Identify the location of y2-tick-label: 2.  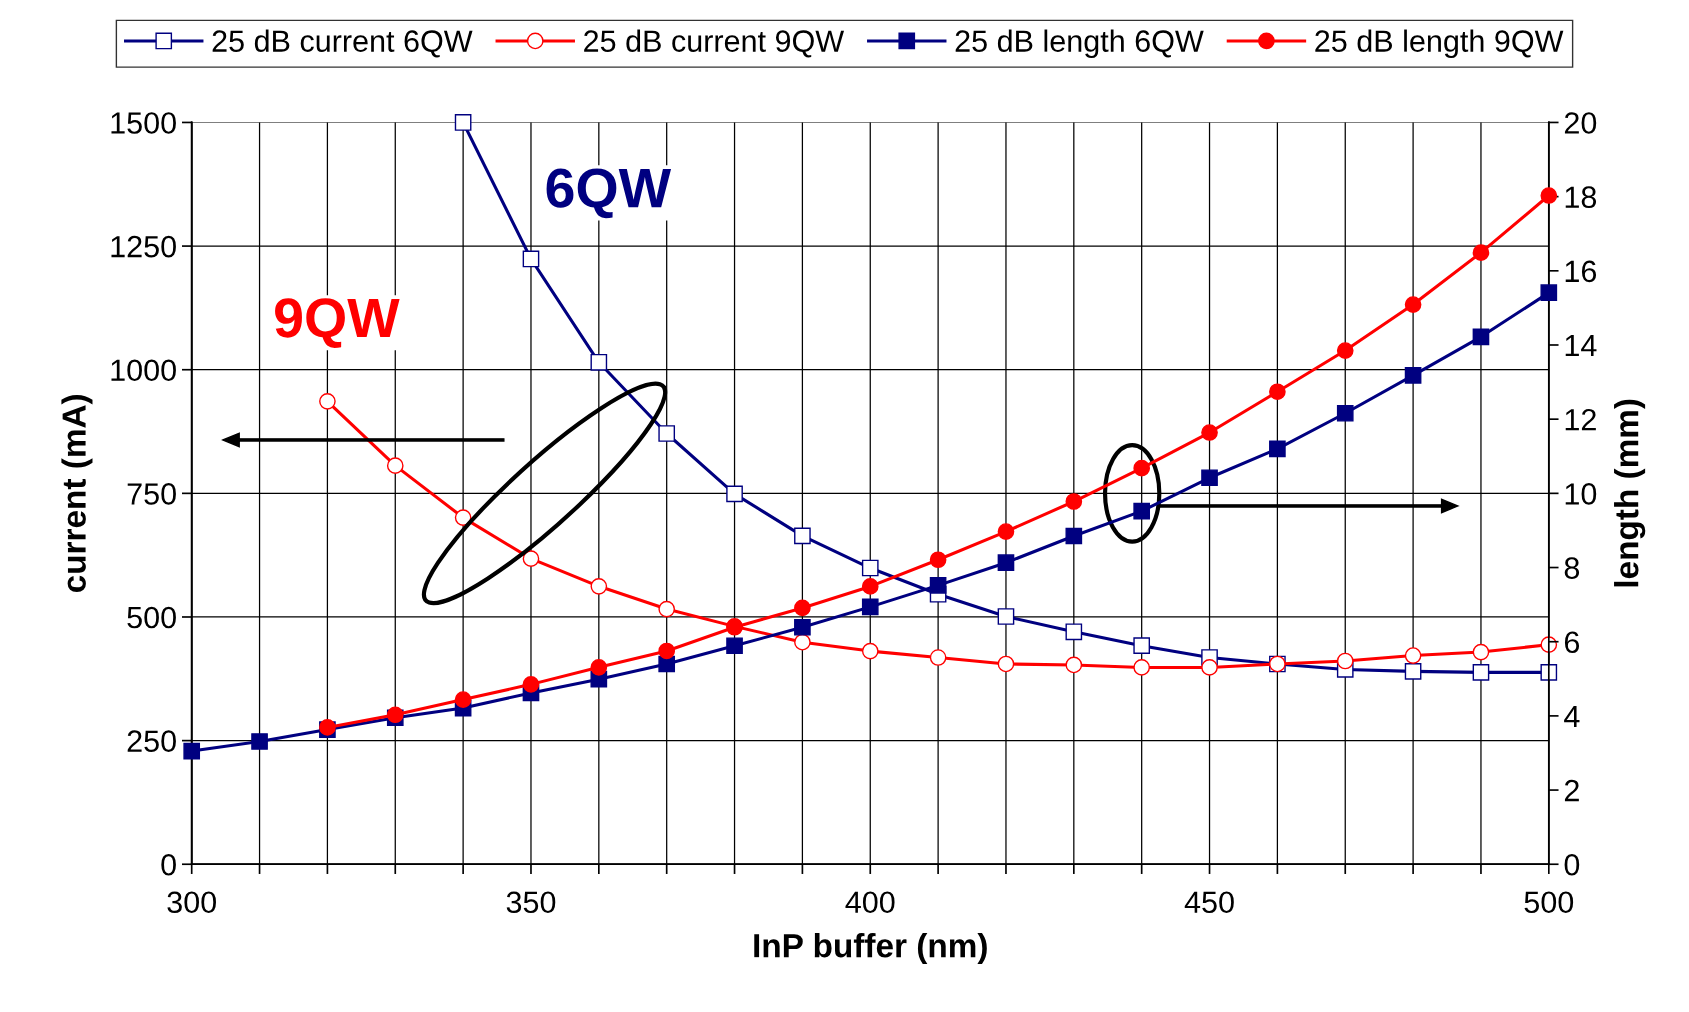
(1571, 790).